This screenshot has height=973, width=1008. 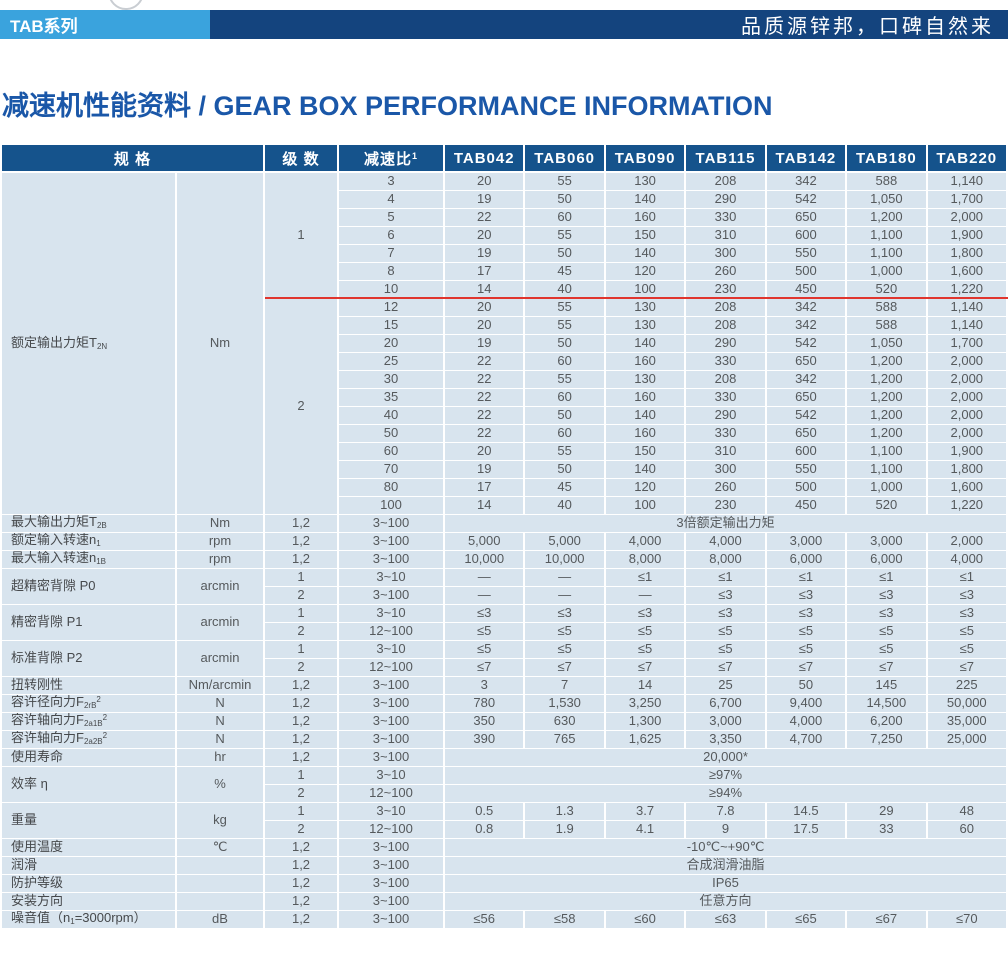 What do you see at coordinates (645, 811) in the screenshot?
I see `table-cell: 3.7` at bounding box center [645, 811].